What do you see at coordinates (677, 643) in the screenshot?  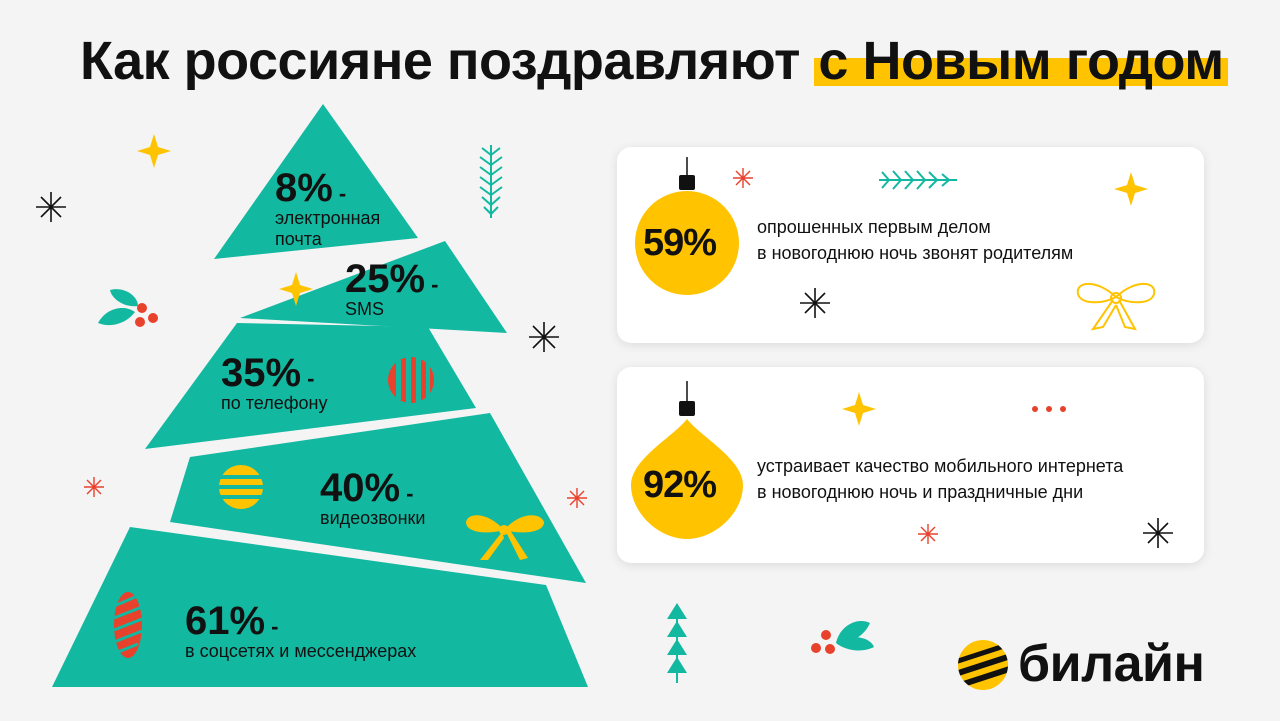 I see `mini-tree-icon` at bounding box center [677, 643].